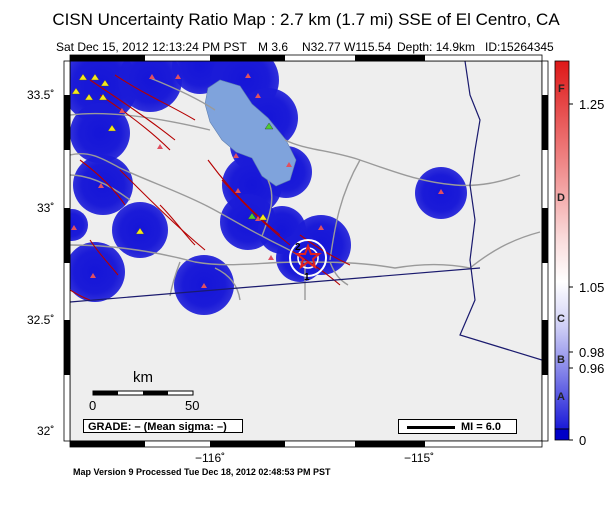  I want to click on mi-legend-line, so click(431, 427).